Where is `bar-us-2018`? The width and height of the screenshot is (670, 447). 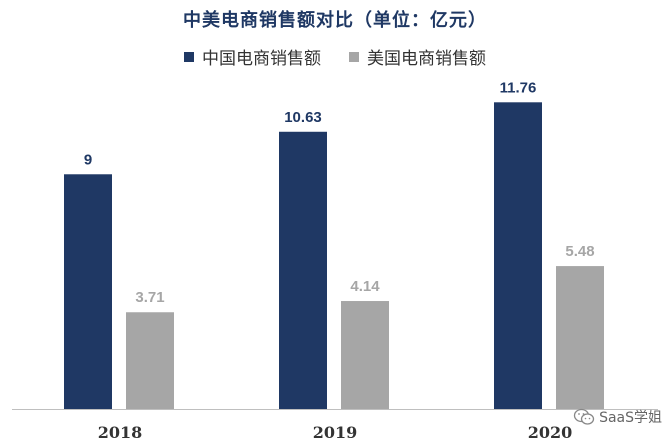
bar-us-2018 is located at coordinates (150, 360).